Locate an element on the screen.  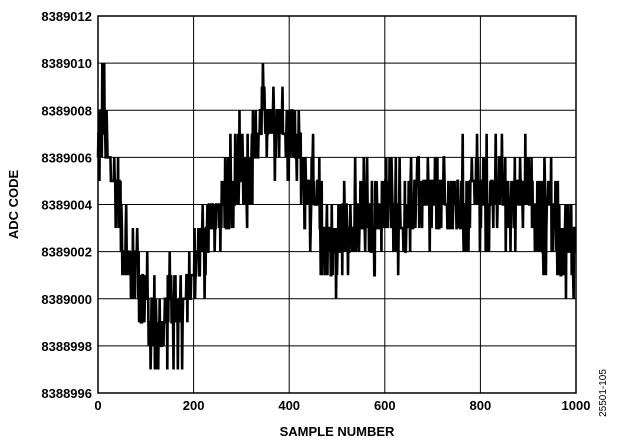
x-tick-label: 800 is located at coordinates (481, 405).